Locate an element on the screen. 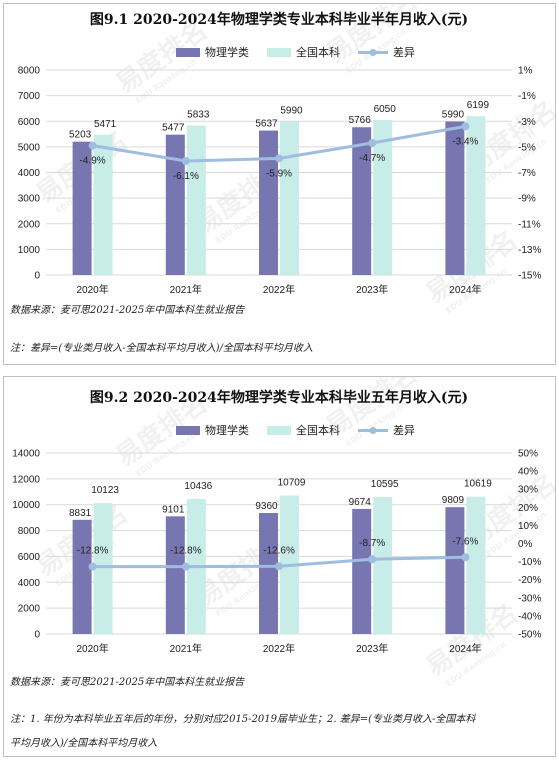 This screenshot has width=559, height=760. y-tick-label: 5000 is located at coordinates (29, 147).